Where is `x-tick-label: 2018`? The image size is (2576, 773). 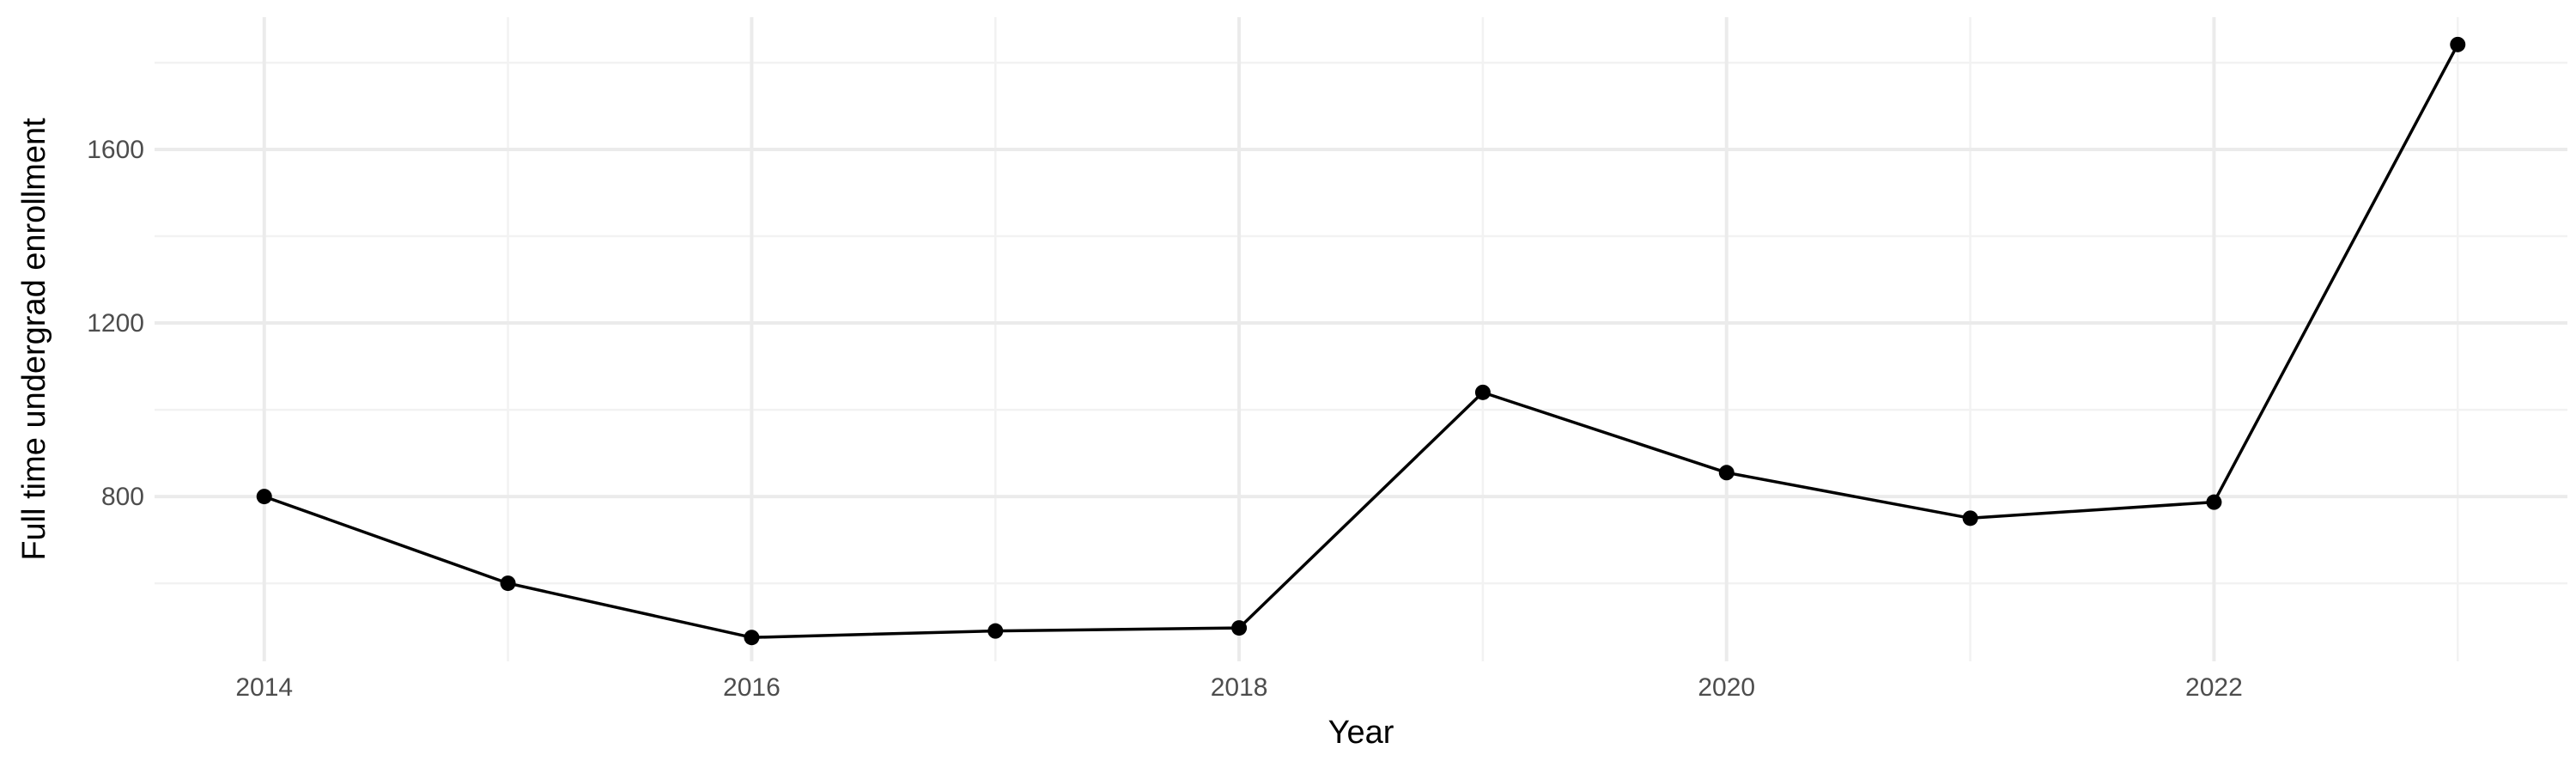
x-tick-label: 2018 is located at coordinates (1239, 687).